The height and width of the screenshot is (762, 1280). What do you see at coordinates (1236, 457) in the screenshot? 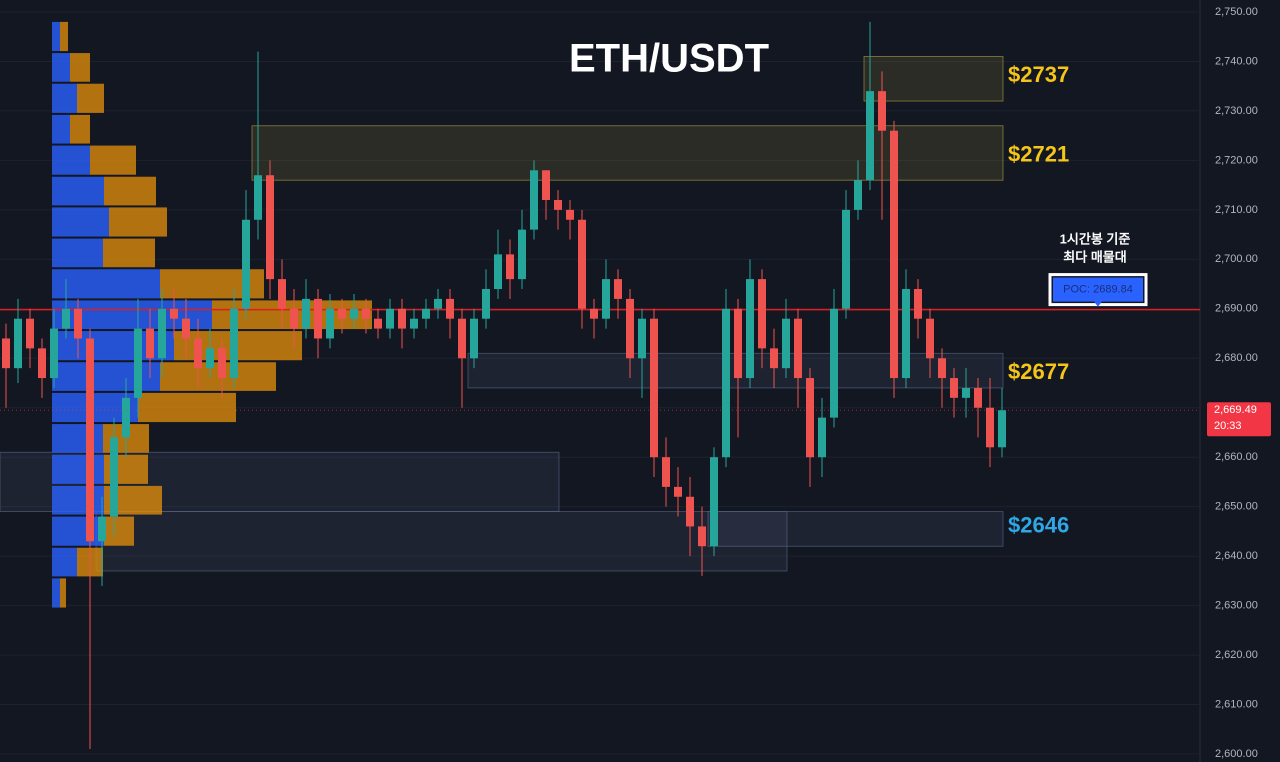
I see `y-tick-label: 2,660.00` at bounding box center [1236, 457].